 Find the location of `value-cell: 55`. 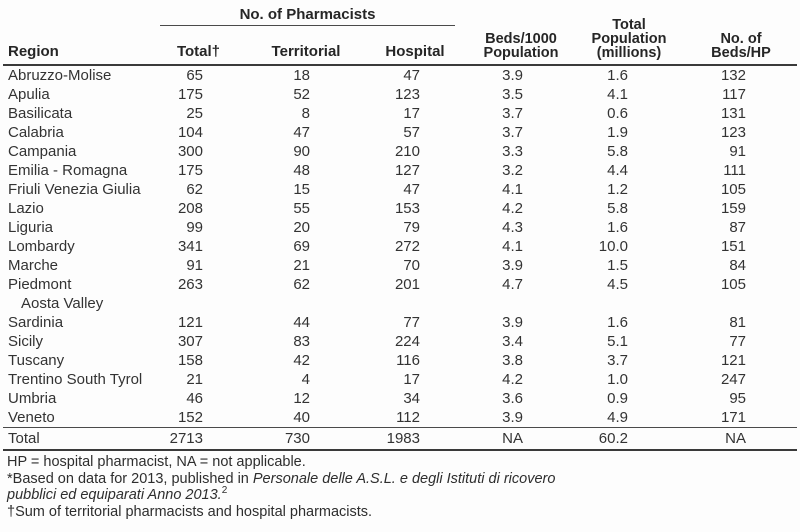

value-cell: 55 is located at coordinates (301, 208).